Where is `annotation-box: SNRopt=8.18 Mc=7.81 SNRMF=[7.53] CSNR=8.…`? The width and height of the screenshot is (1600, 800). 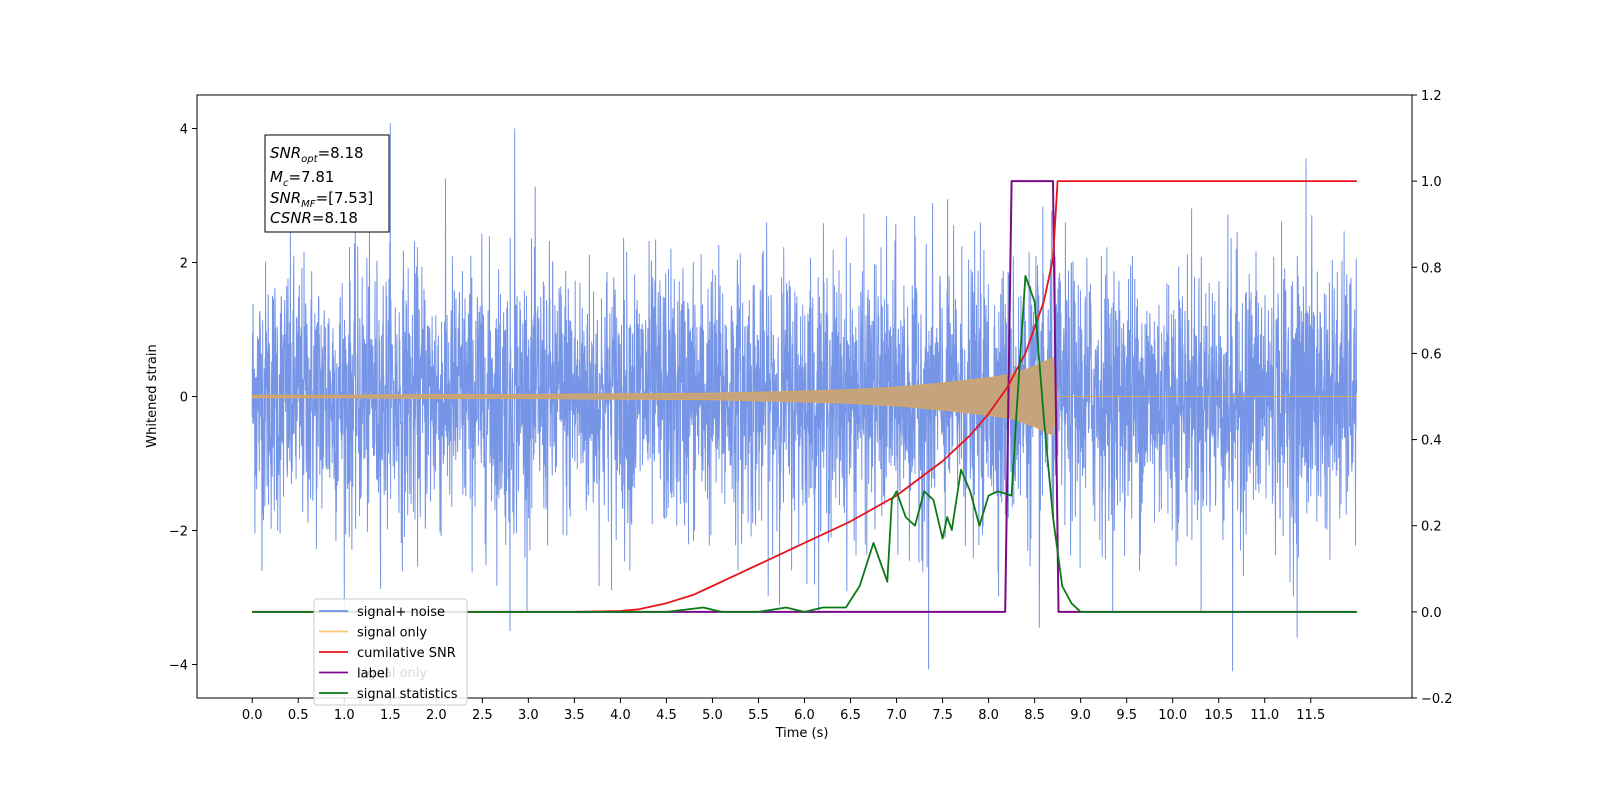 annotation-box: SNRopt=8.18 Mc=7.81 SNRMF=[7.53] CSNR=8.… is located at coordinates (327, 183).